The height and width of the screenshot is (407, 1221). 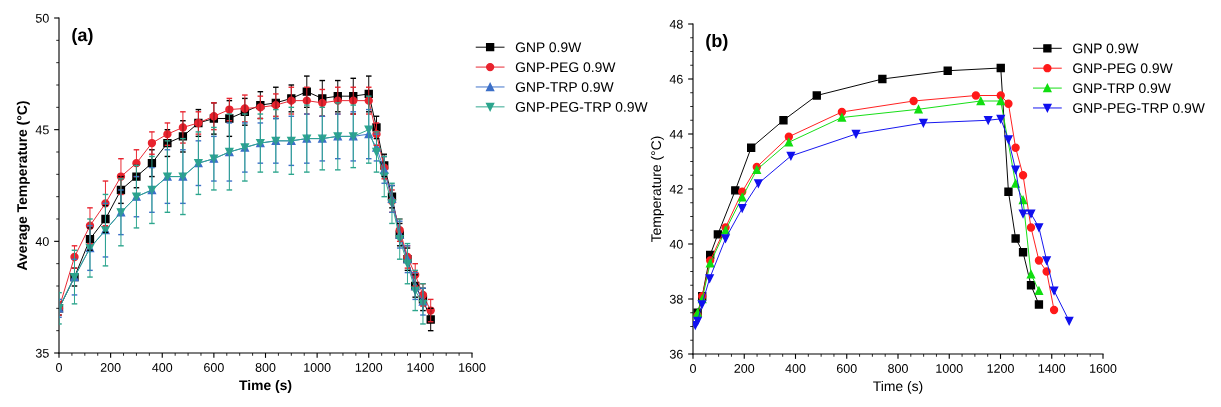 I want to click on y-axis-title: Average Temperature (°C), so click(x=23, y=186).